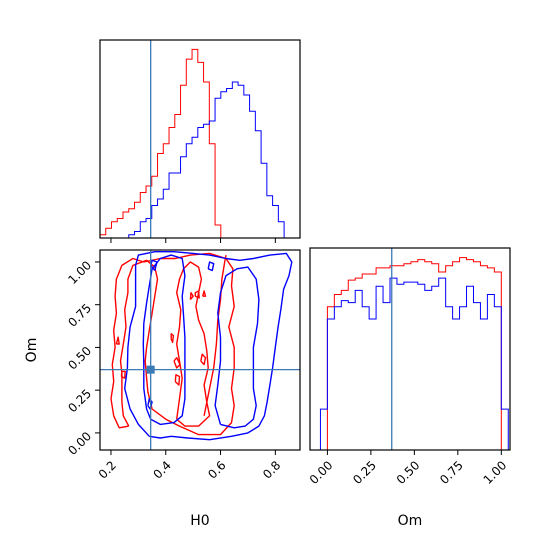 Image resolution: width=550 pixels, height=550 pixels. What do you see at coordinates (216, 469) in the screenshot?
I see `joint-x-tick-label: 0.6` at bounding box center [216, 469].